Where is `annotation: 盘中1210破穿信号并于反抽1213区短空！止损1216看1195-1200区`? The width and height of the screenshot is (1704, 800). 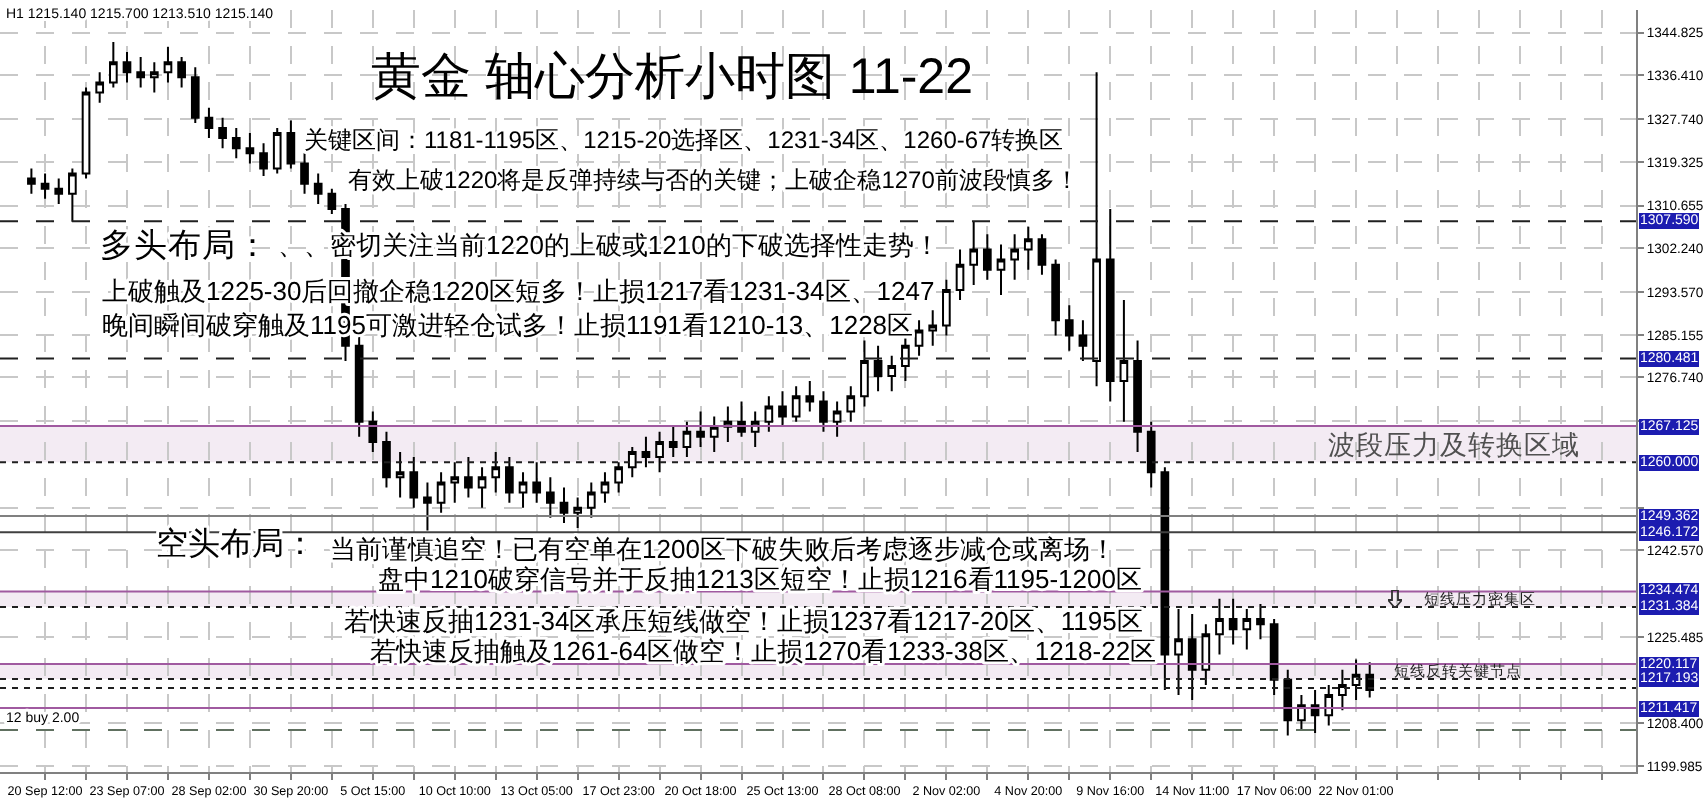 annotation: 盘中1210破穿信号并于反抽1213区短空！止损1216看1195-1200区 is located at coordinates (760, 579).